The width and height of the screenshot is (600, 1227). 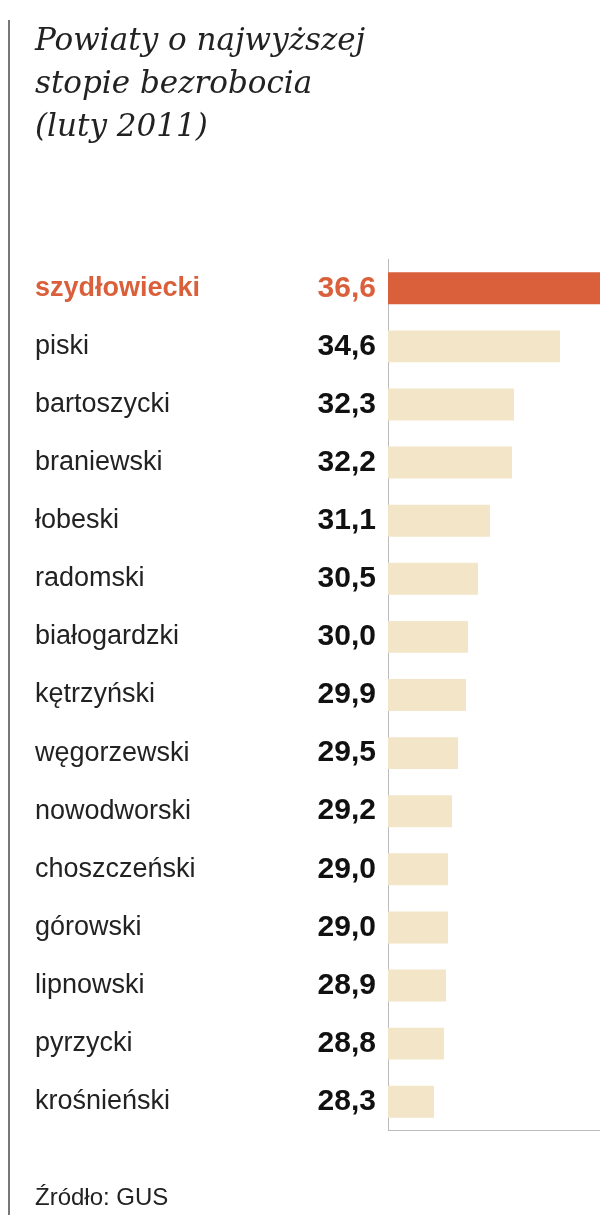 What do you see at coordinates (103, 402) in the screenshot?
I see `y-tick-label: bartoszycki` at bounding box center [103, 402].